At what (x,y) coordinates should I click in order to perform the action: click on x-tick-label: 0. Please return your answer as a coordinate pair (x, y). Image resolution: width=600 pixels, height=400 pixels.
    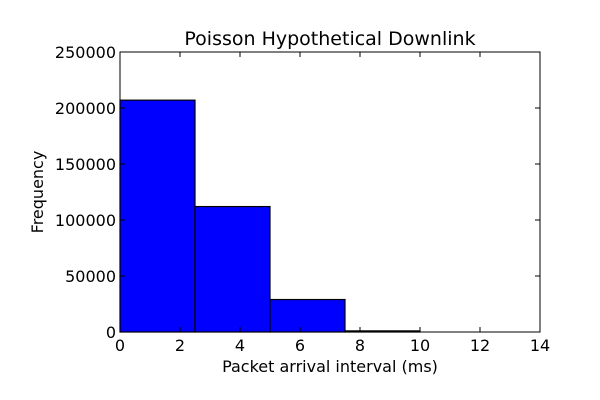
    Looking at the image, I should click on (120, 345).